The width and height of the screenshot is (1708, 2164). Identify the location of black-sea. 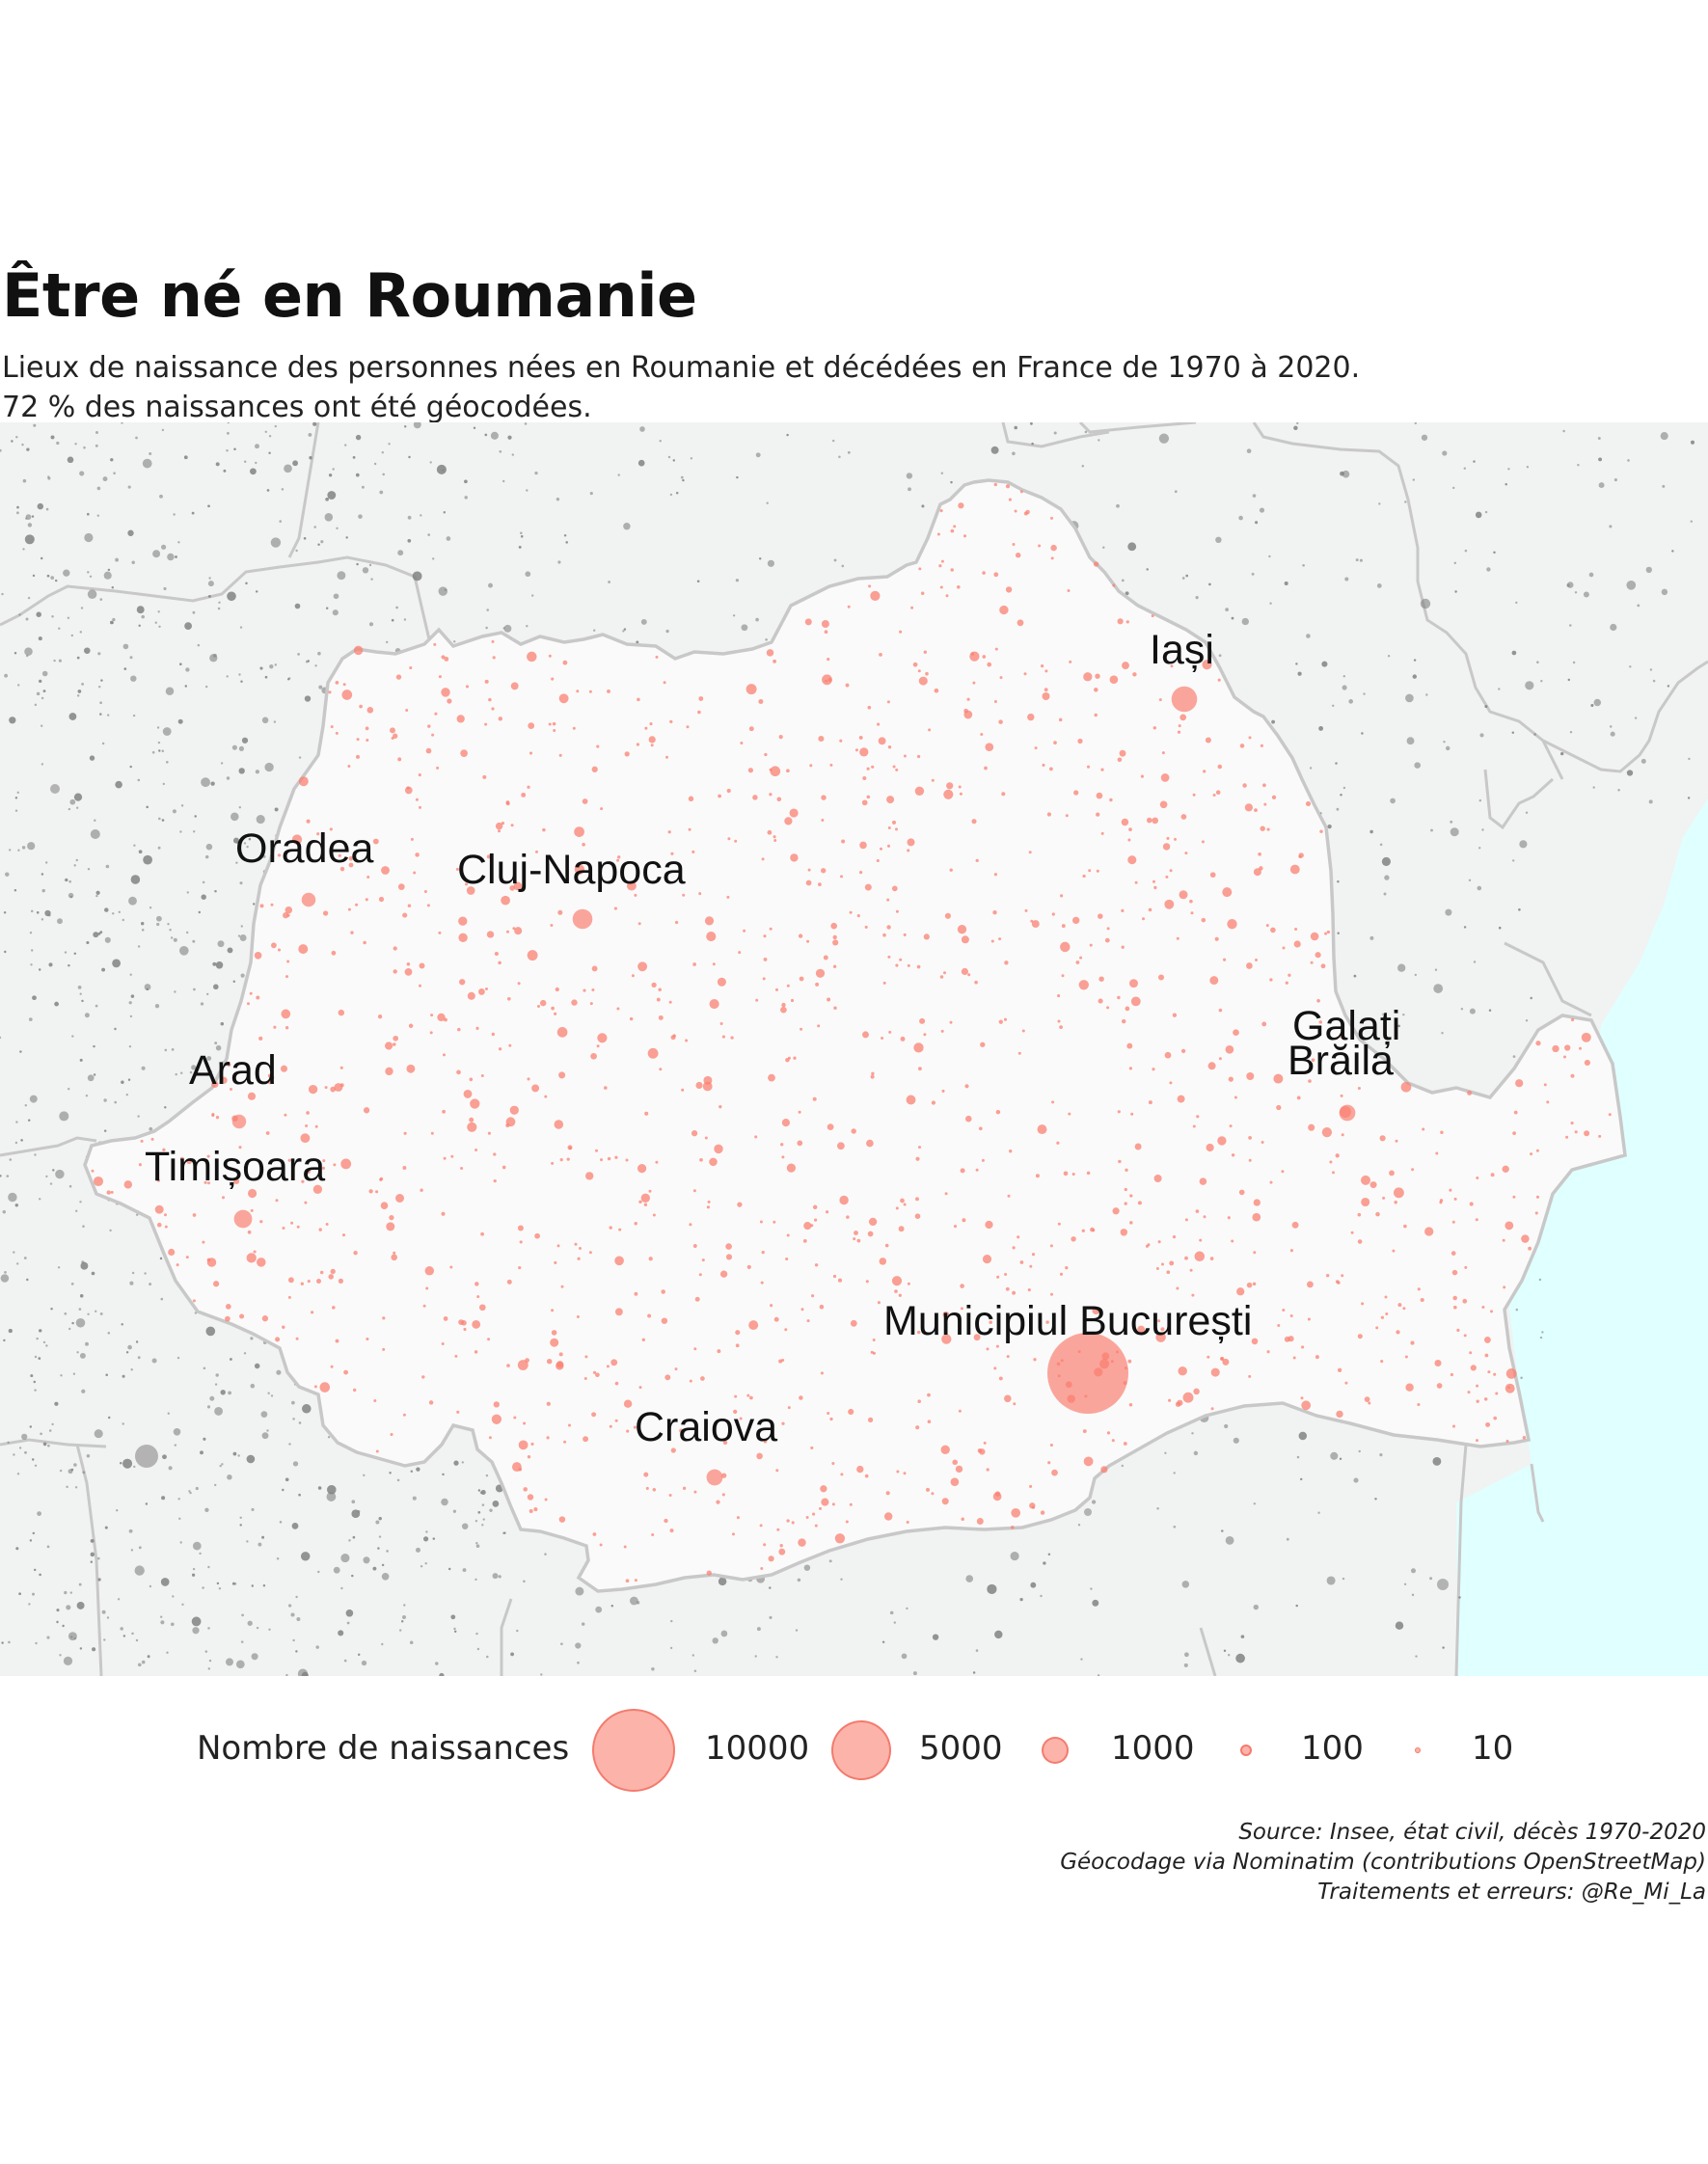
(1582, 1237).